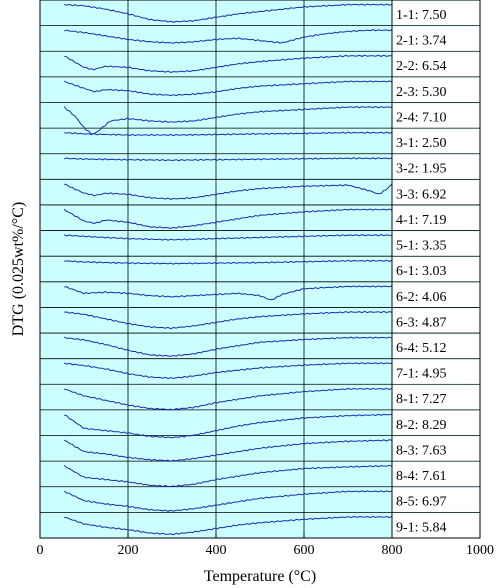  Describe the element at coordinates (216, 550) in the screenshot. I see `x-tick-label: 400` at that location.